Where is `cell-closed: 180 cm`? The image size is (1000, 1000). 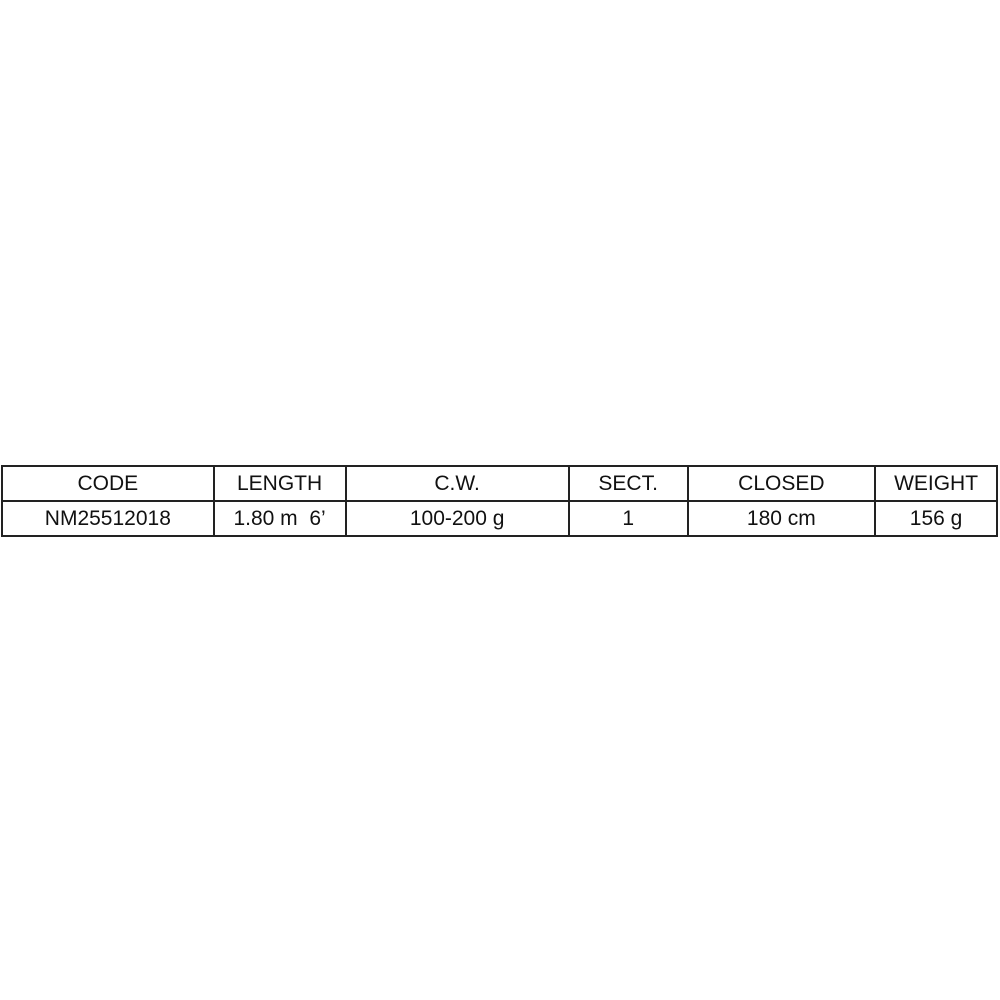 cell-closed: 180 cm is located at coordinates (781, 518).